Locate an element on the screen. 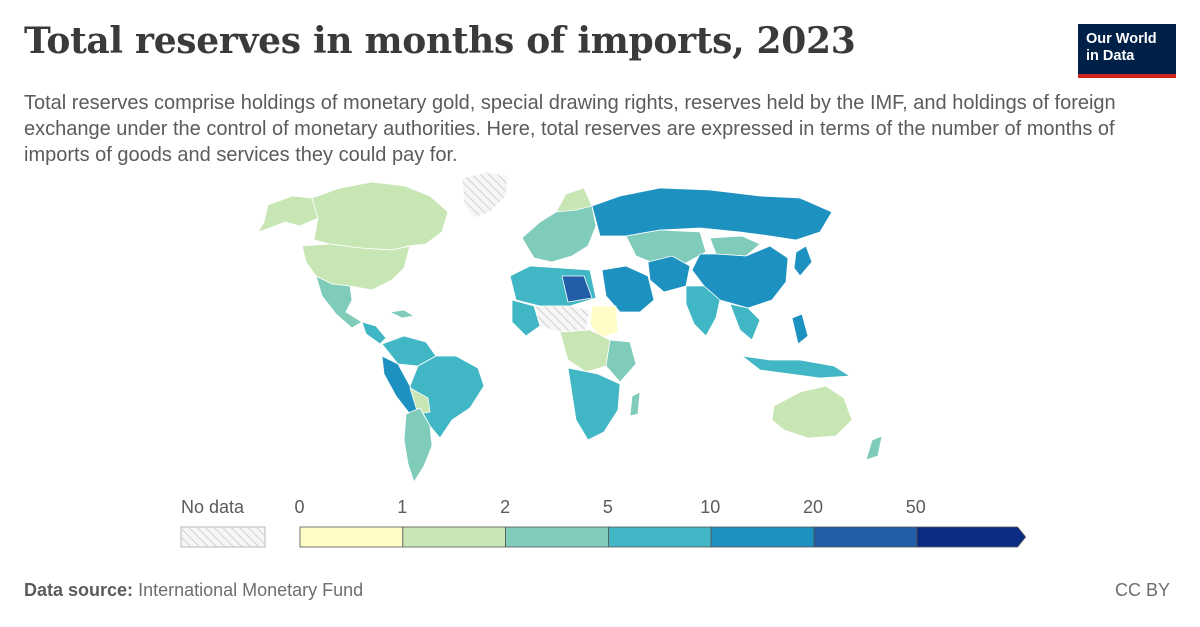 Image resolution: width=1200 pixels, height=627 pixels. owid-logo: Our World in Data is located at coordinates (1127, 51).